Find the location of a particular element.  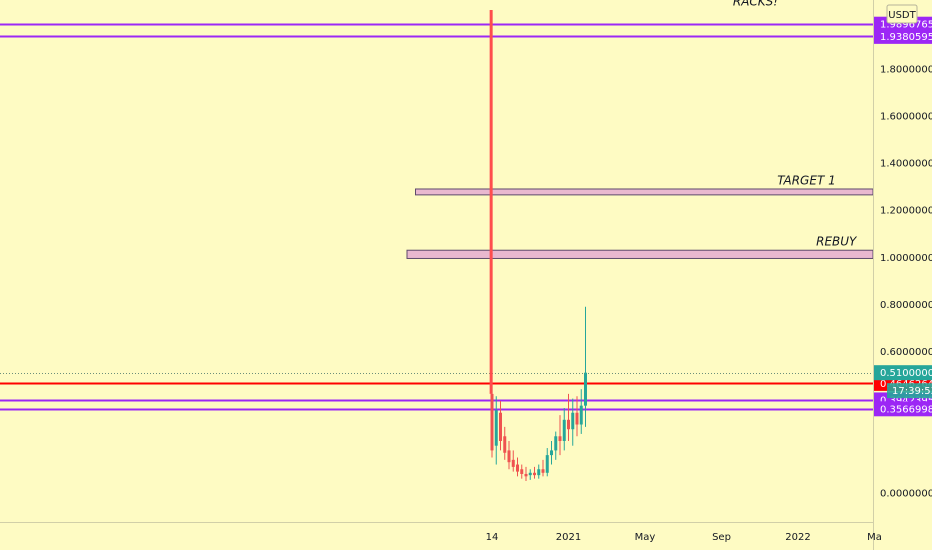

x-tick-label: 2022 is located at coordinates (797, 537).